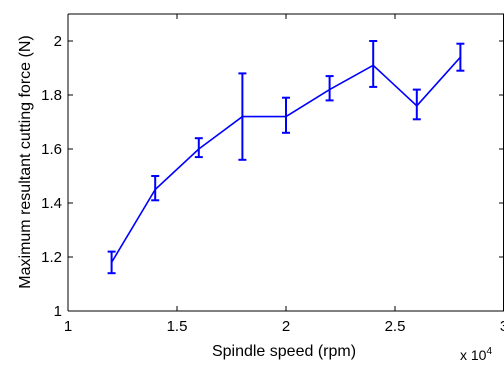 The height and width of the screenshot is (367, 504). I want to click on x-axis-multiplier: x 104, so click(476, 354).